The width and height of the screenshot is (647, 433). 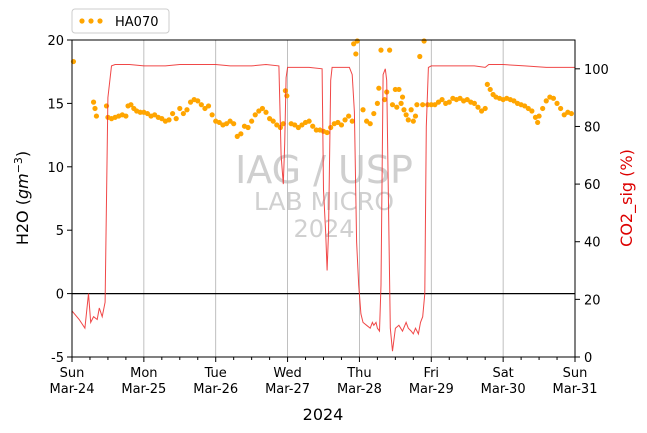 What do you see at coordinates (143, 389) in the screenshot?
I see `x-tick-label-date: Mar-25` at bounding box center [143, 389].